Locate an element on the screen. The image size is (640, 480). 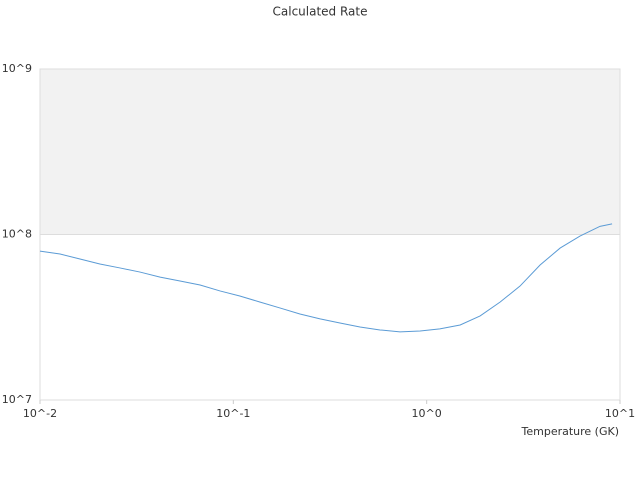
y-tick-label: 10^7 is located at coordinates (17, 399).